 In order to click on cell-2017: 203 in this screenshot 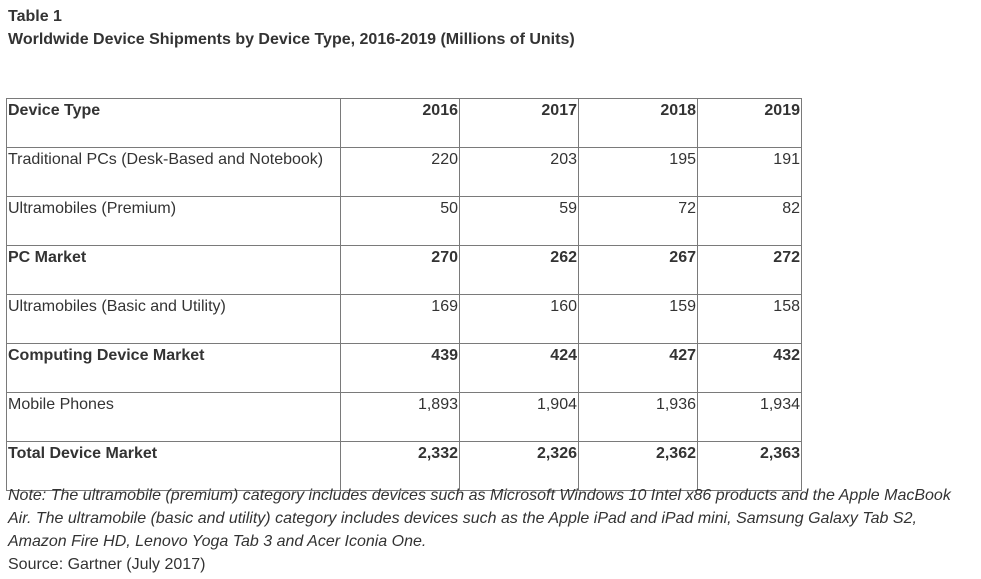, I will do `click(519, 172)`.